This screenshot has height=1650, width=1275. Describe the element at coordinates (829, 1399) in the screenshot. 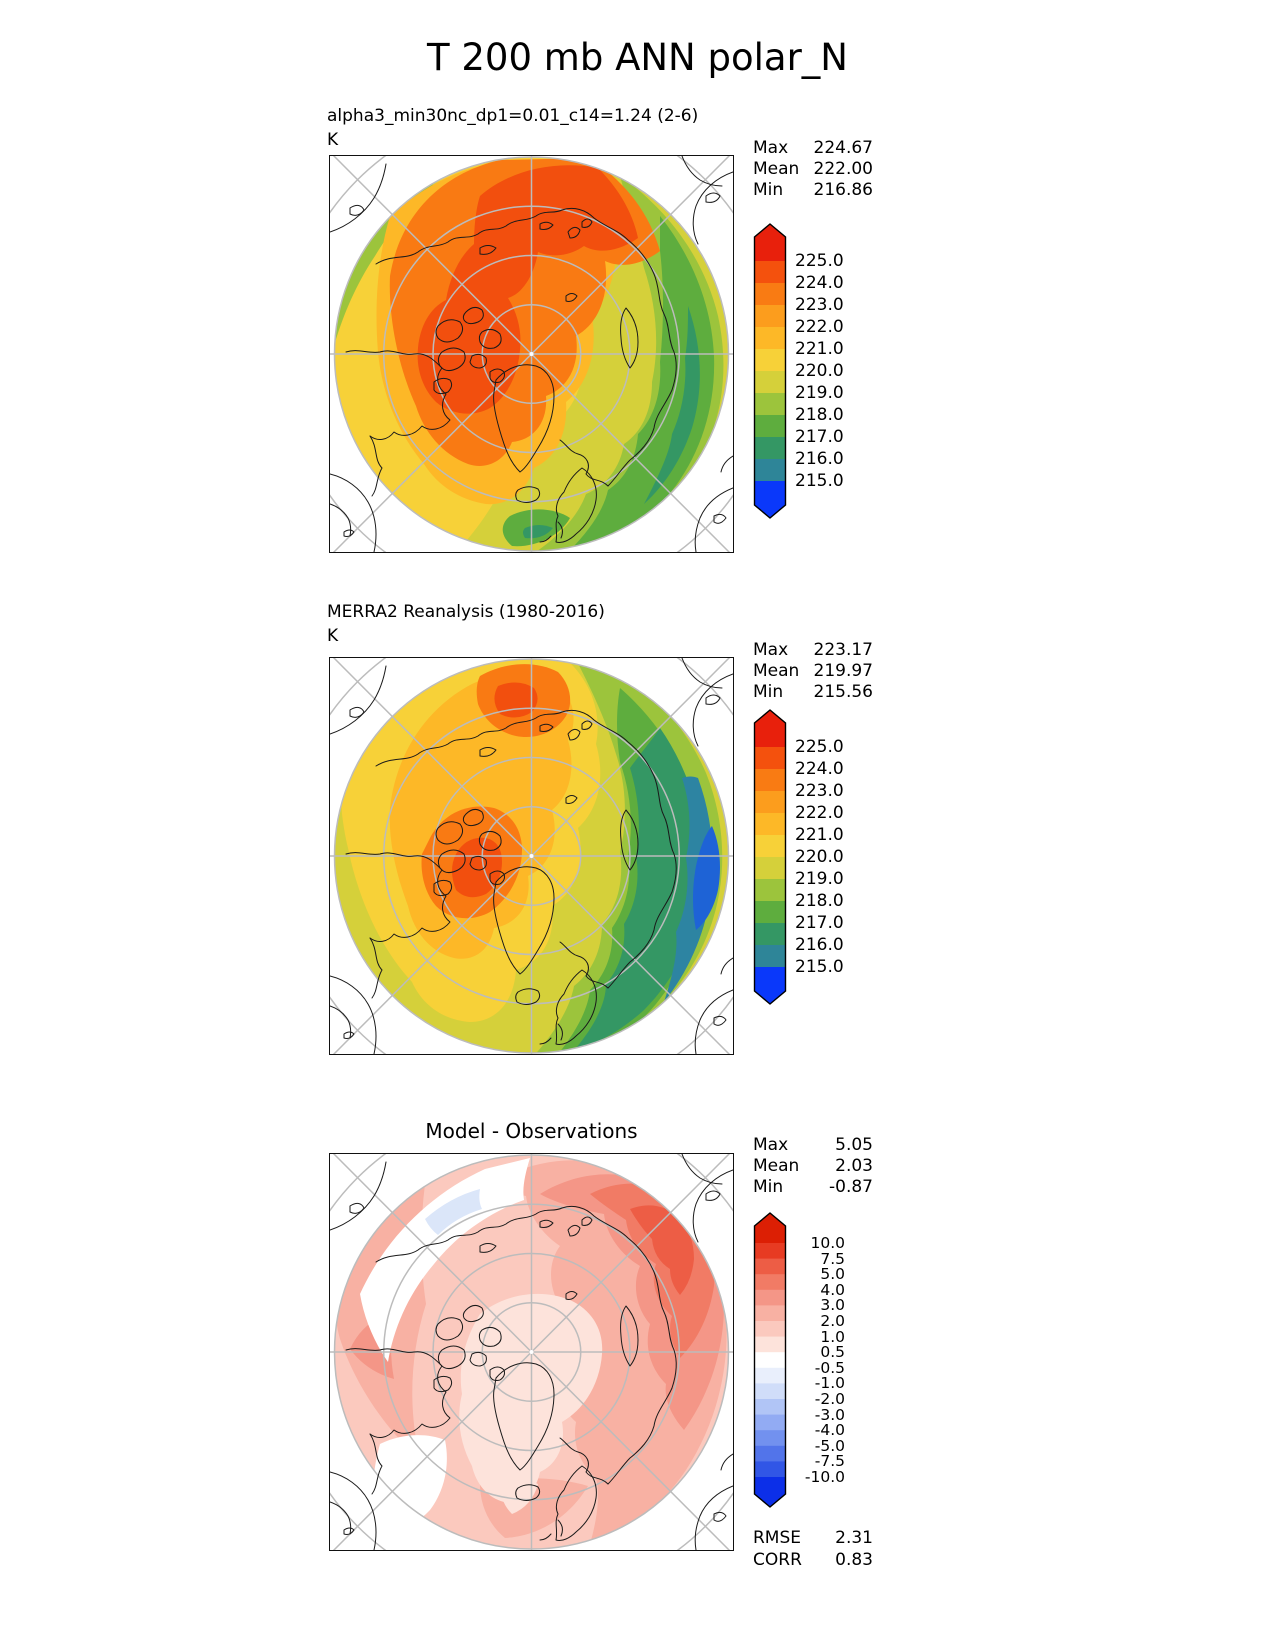

I see `colorbar-tick-label: -2.0` at that location.